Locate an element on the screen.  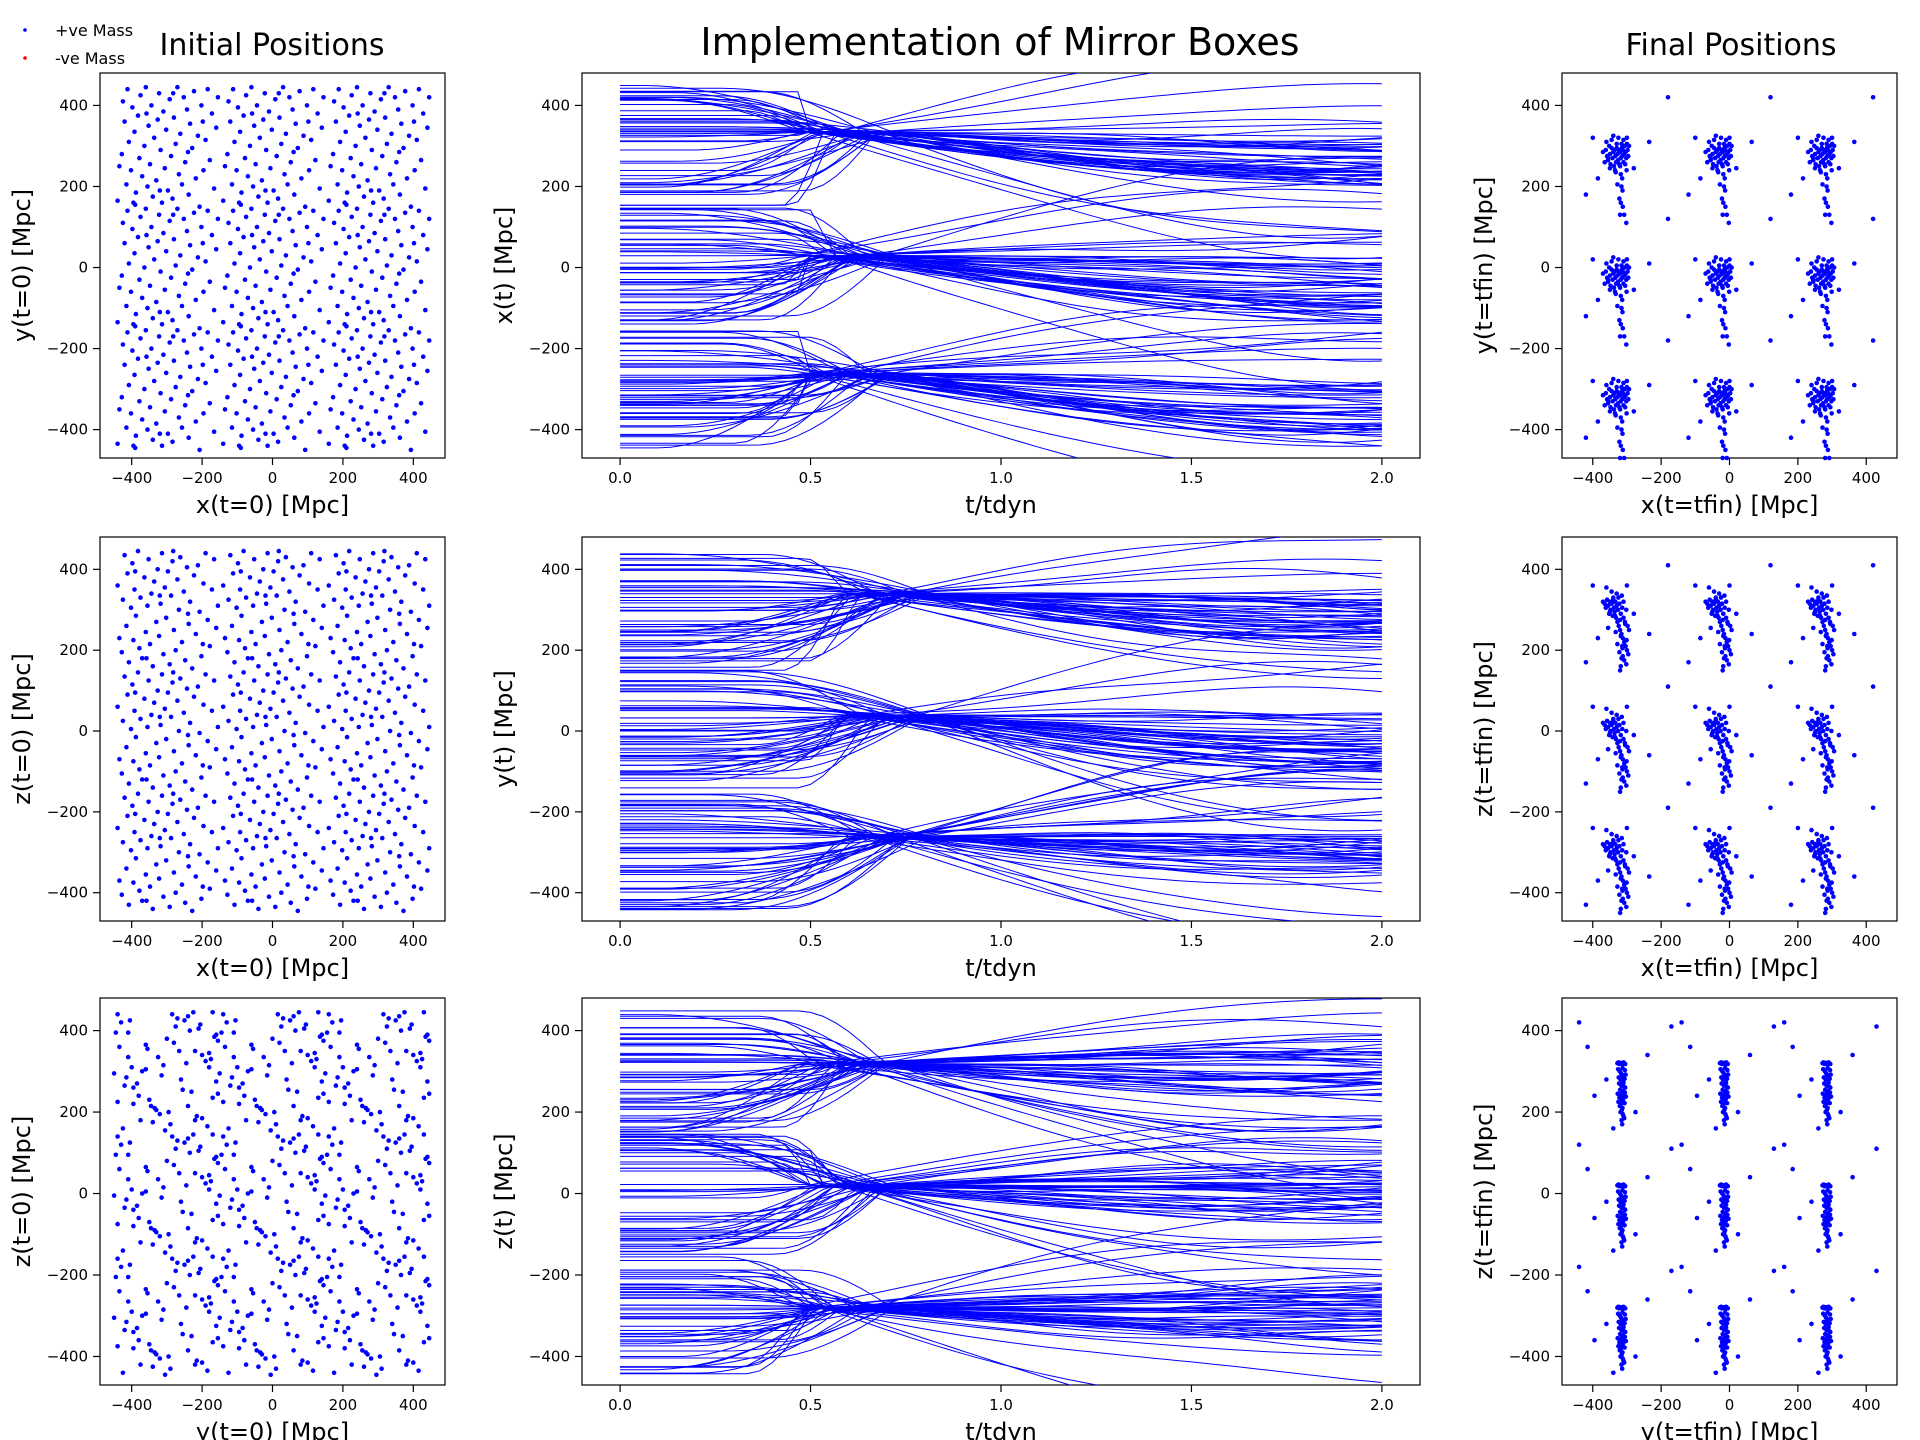
x-tick-label: 0.0 is located at coordinates (620, 941).